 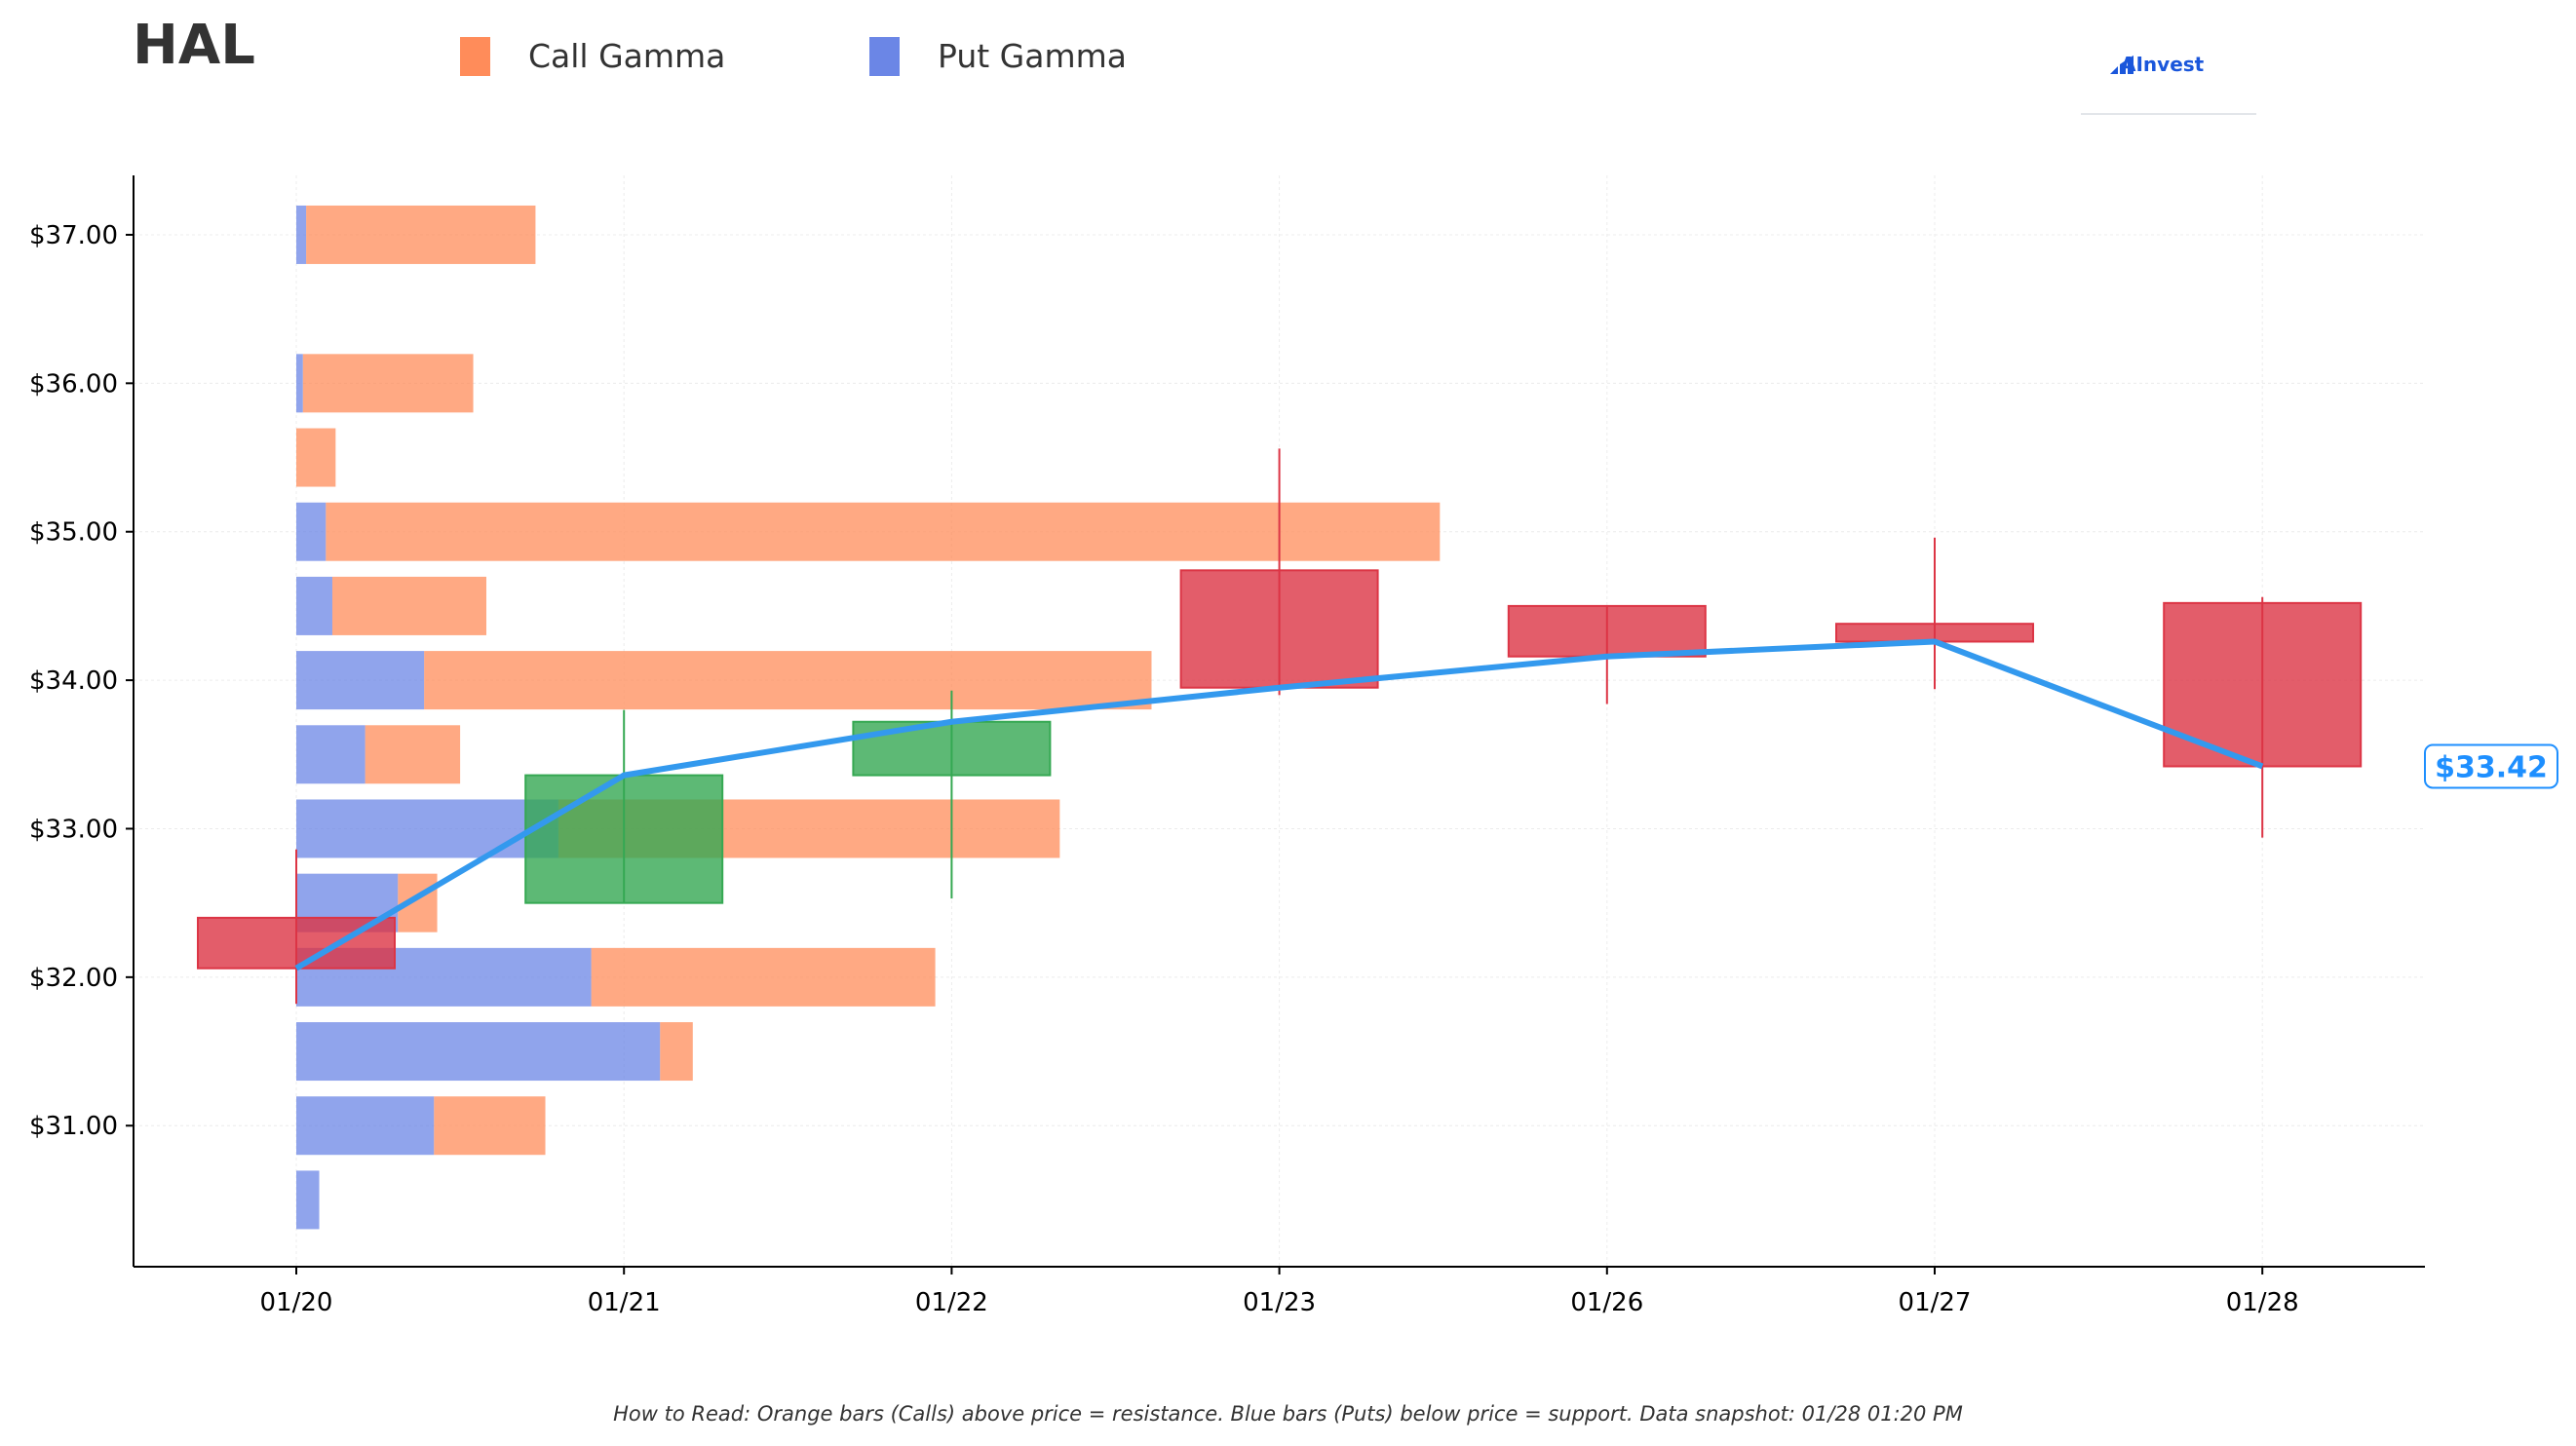 What do you see at coordinates (73, 1126) in the screenshot?
I see `y-tick-label: $31.00` at bounding box center [73, 1126].